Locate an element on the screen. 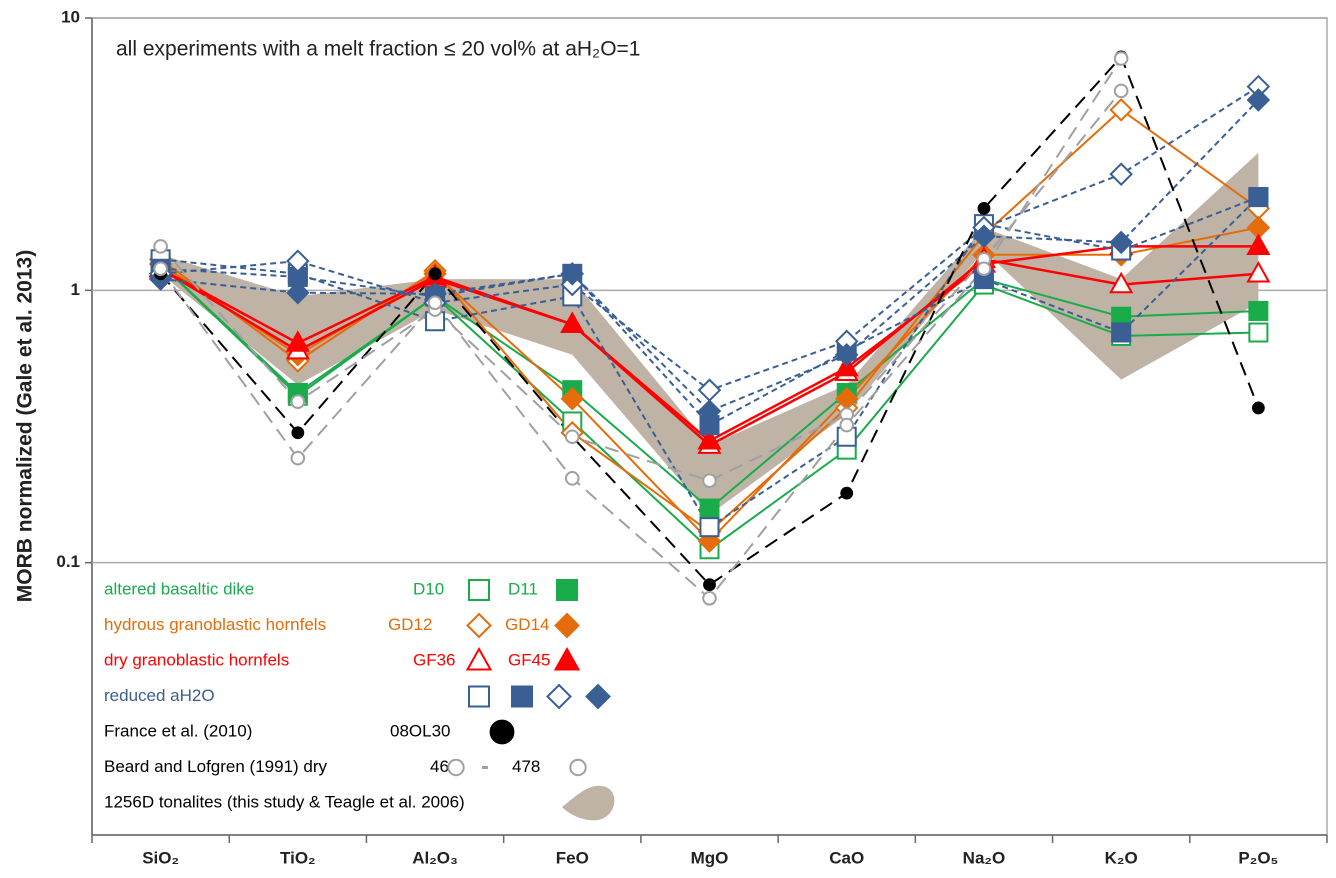 The width and height of the screenshot is (1336, 878). legend-group-label: Beard and Lofgren (1991) dry is located at coordinates (216, 766).